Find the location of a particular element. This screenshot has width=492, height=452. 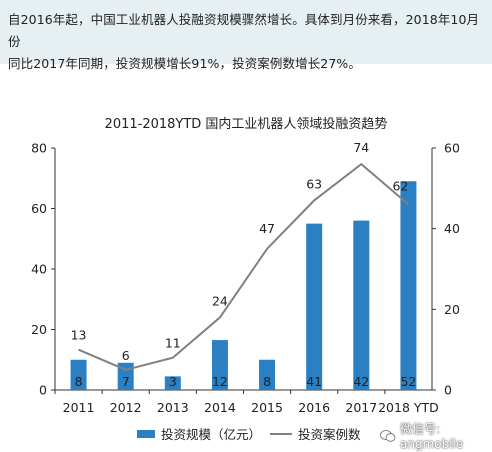

bar-data-label: 42 is located at coordinates (361, 381).